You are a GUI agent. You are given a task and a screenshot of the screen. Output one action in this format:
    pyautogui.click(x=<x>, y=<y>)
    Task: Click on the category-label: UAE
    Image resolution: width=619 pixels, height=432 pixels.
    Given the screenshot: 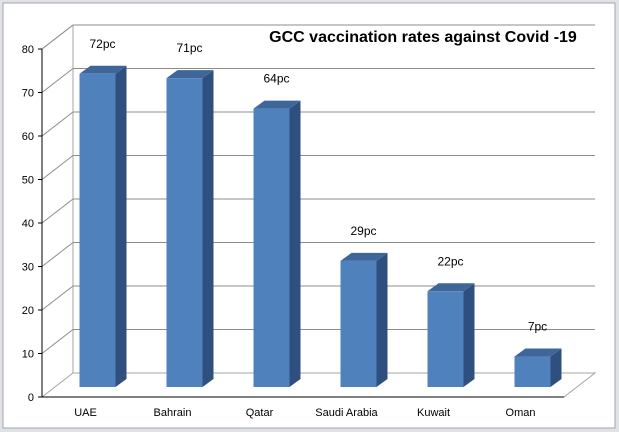 What is the action you would take?
    pyautogui.click(x=85, y=413)
    